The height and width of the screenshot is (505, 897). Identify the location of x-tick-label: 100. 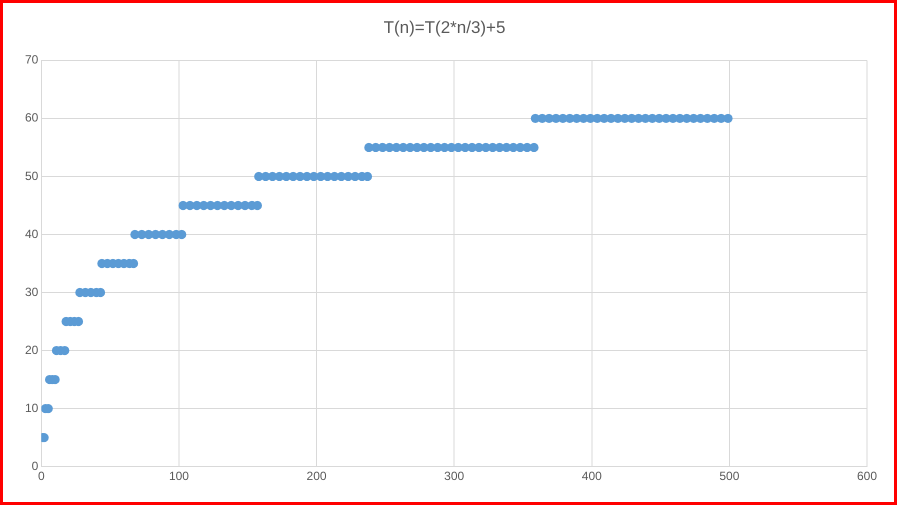
(179, 476).